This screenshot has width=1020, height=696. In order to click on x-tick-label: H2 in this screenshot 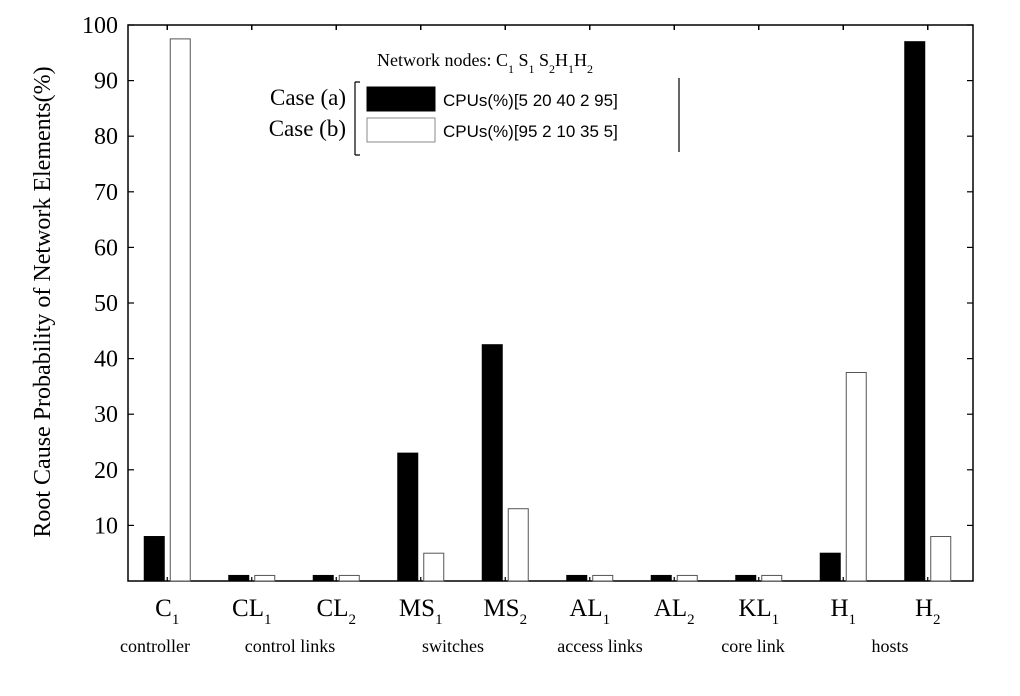, I will do `click(928, 611)`.